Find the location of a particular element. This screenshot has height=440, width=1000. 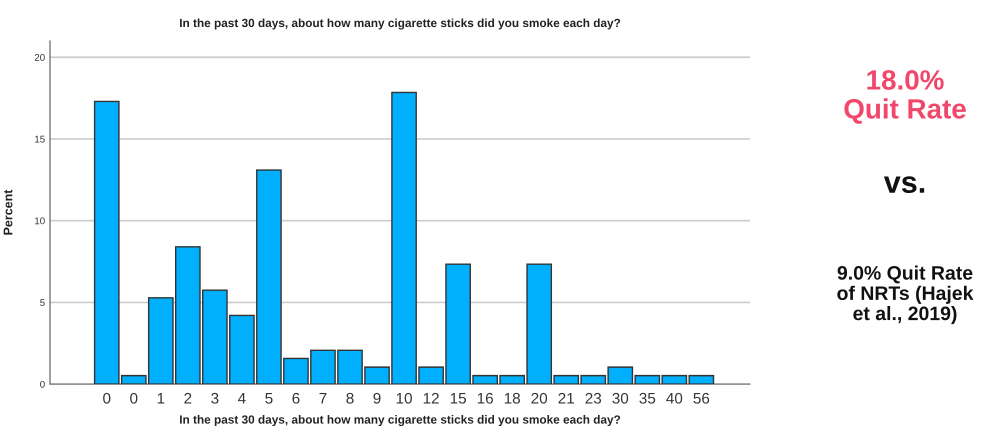

chart-title: In the past 30 days, about how many cigarette sticks did you smoke each day? is located at coordinates (400, 24).